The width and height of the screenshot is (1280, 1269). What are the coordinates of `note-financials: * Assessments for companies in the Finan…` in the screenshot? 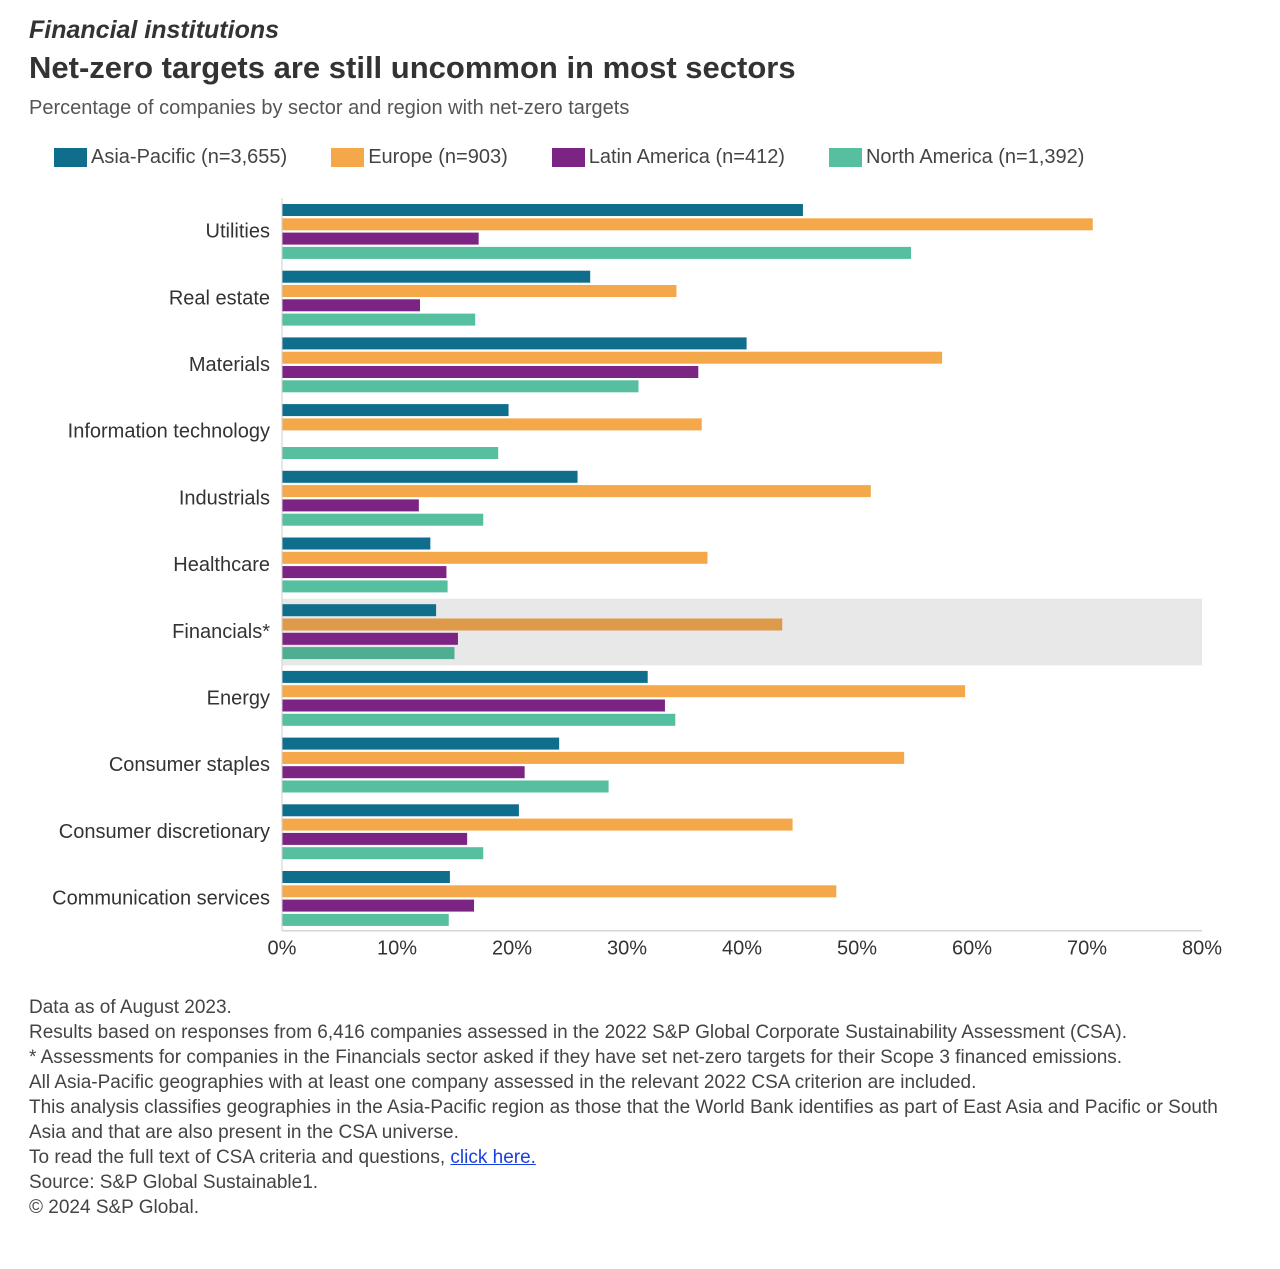 It's located at (576, 1057).